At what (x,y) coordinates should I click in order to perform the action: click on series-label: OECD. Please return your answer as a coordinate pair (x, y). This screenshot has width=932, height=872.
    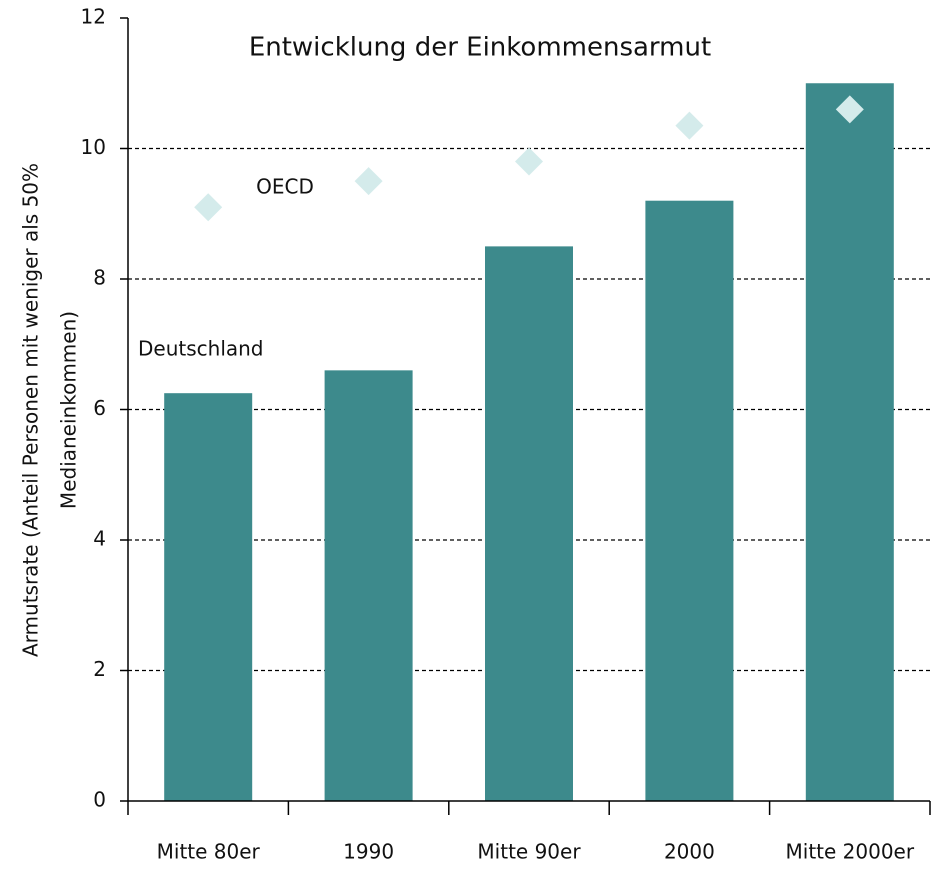
    Looking at the image, I should click on (285, 187).